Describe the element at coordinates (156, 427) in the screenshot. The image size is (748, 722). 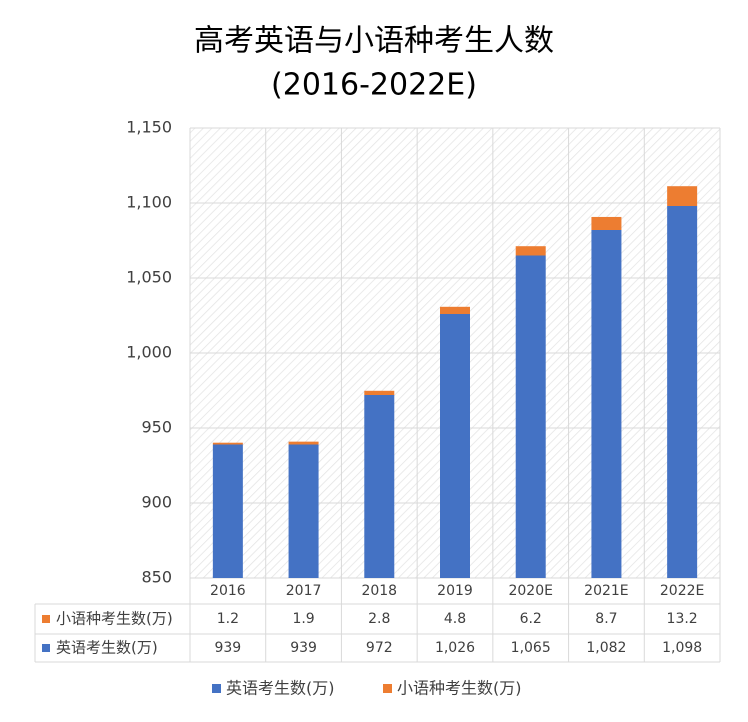
I see `y-tick-label: 950` at that location.